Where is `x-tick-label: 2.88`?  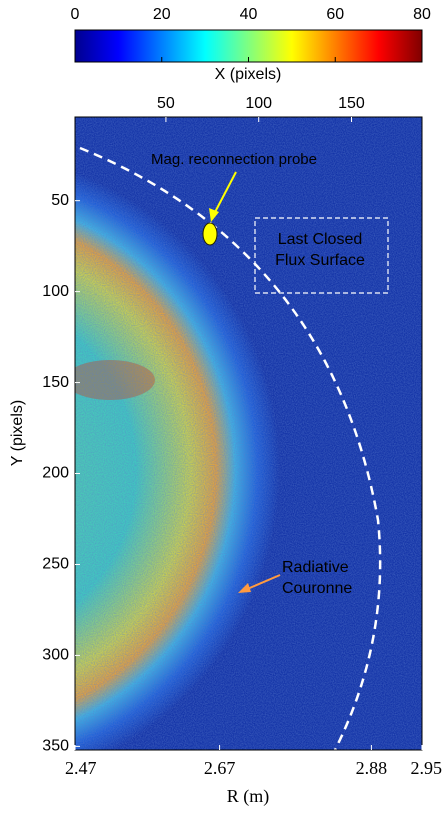 x-tick-label: 2.88 is located at coordinates (372, 768).